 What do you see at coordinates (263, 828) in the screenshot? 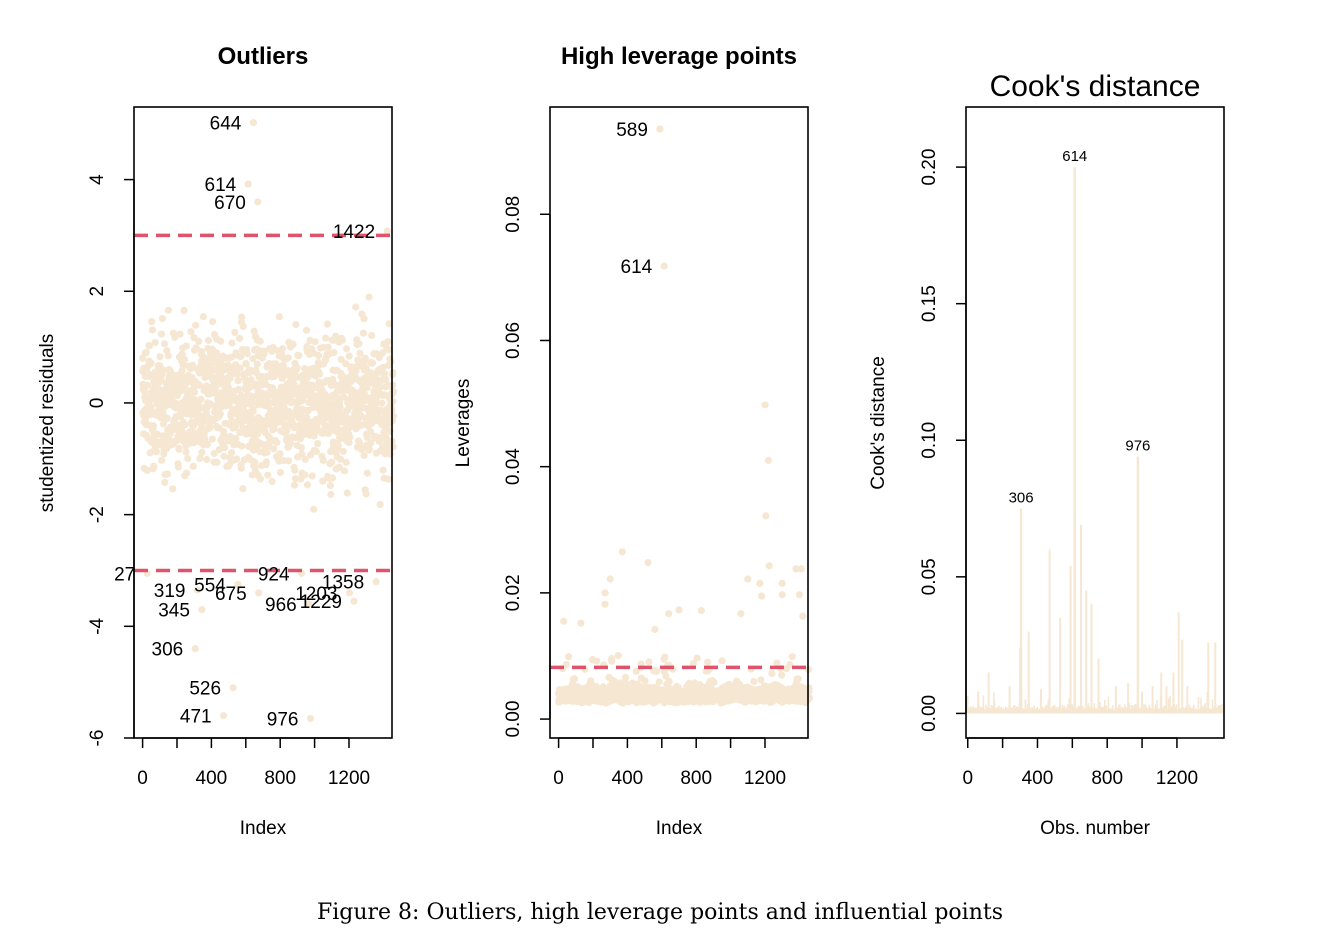
I see `x-axis-label: Index` at bounding box center [263, 828].